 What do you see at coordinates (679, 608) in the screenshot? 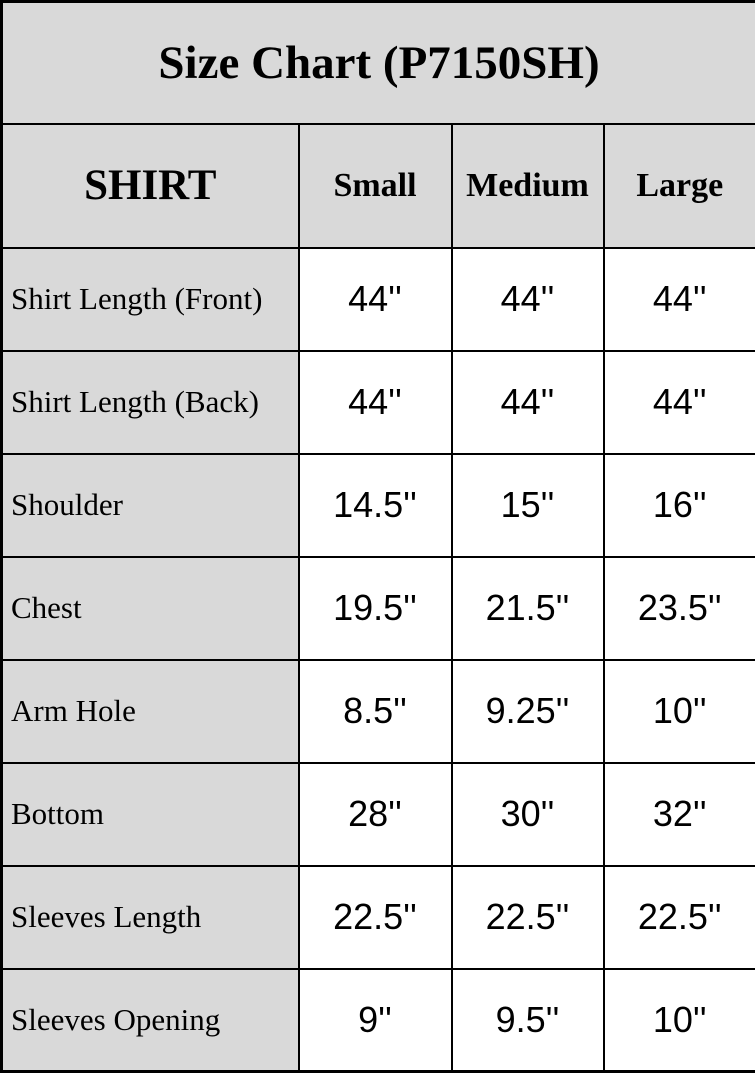
I see `value-large: 23.5''` at bounding box center [679, 608].